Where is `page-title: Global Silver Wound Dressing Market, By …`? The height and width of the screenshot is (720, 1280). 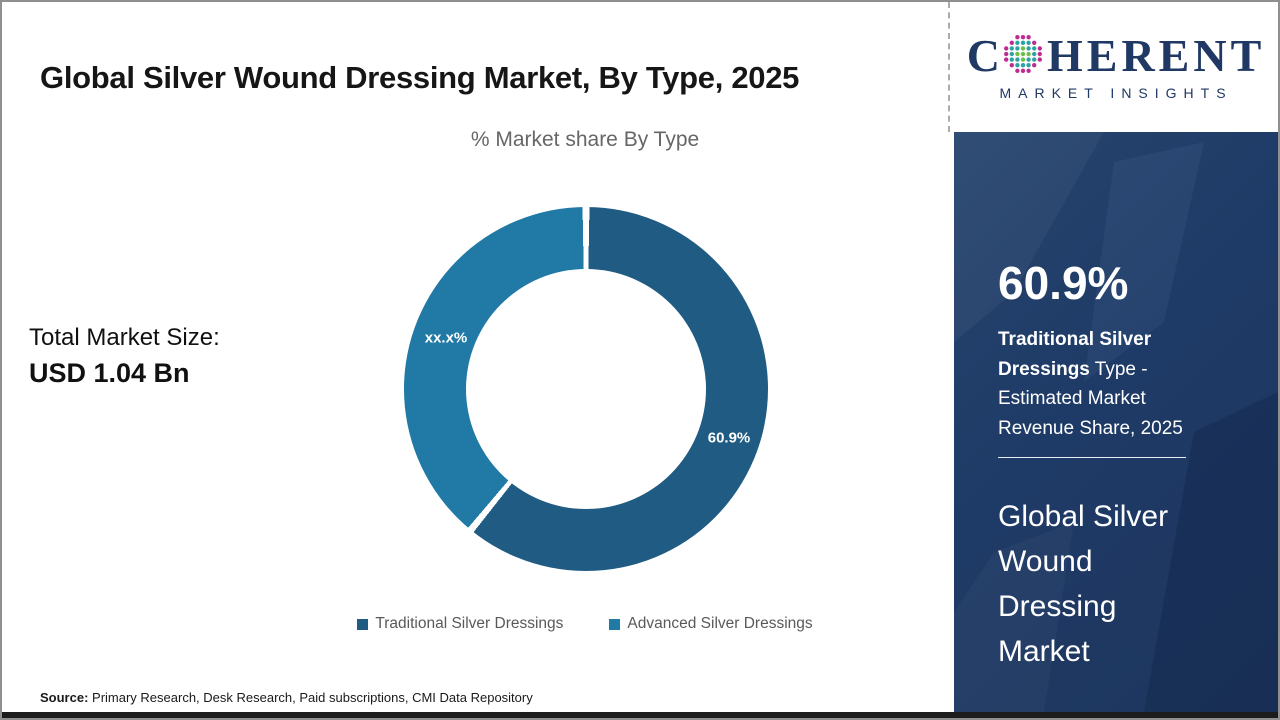 page-title: Global Silver Wound Dressing Market, By … is located at coordinates (420, 77).